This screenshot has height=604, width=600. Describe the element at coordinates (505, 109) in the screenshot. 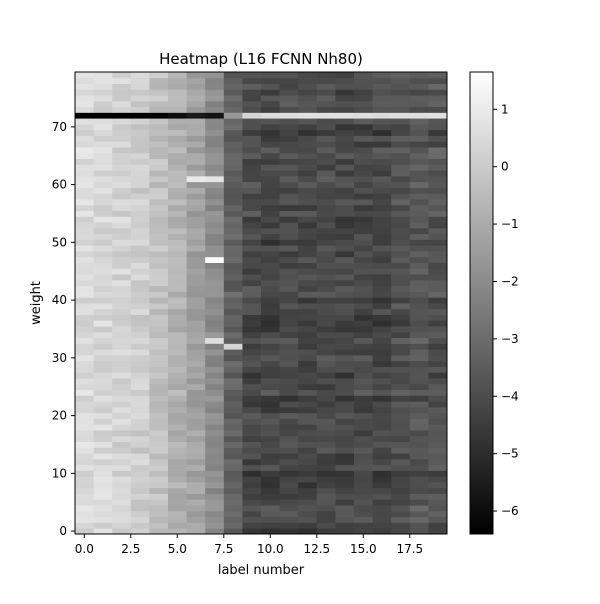

I see `colorbar-tick-label: 1` at that location.